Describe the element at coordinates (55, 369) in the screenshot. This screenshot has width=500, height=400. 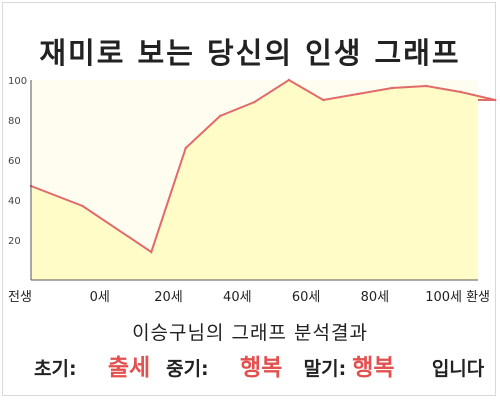
I see `early-label: 초기:` at that location.